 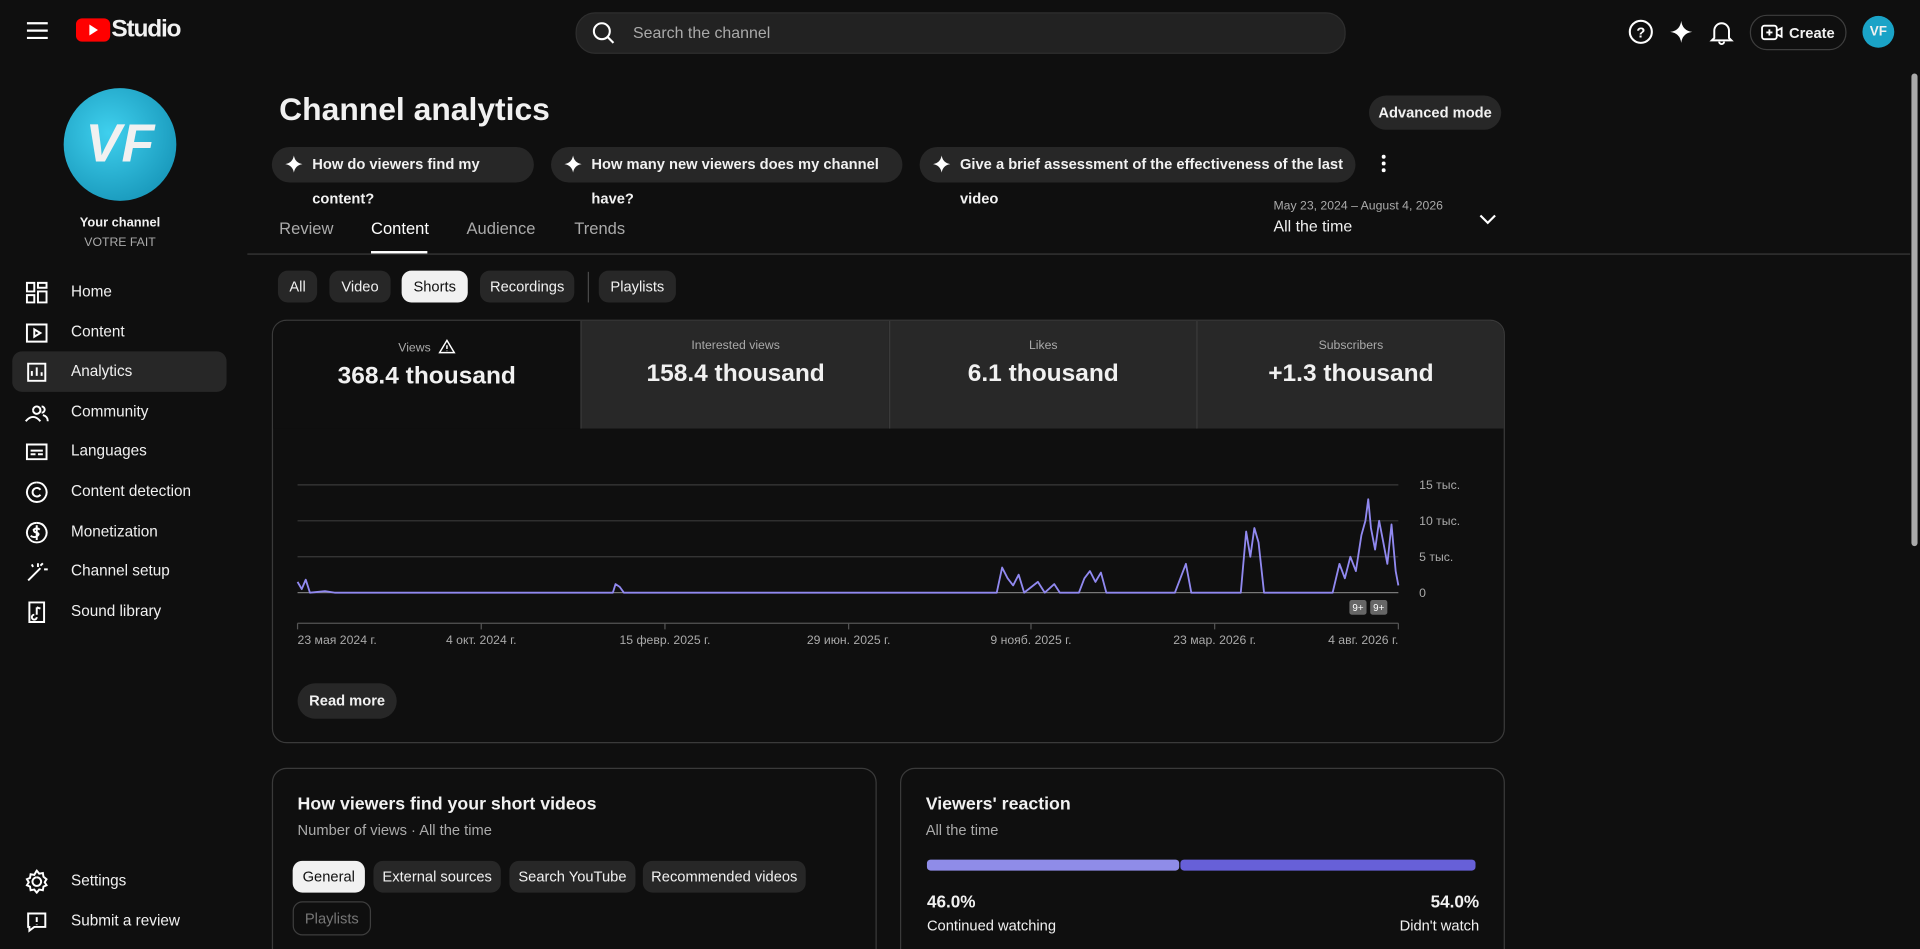 I want to click on filter-chip: Recordings, so click(x=527, y=286).